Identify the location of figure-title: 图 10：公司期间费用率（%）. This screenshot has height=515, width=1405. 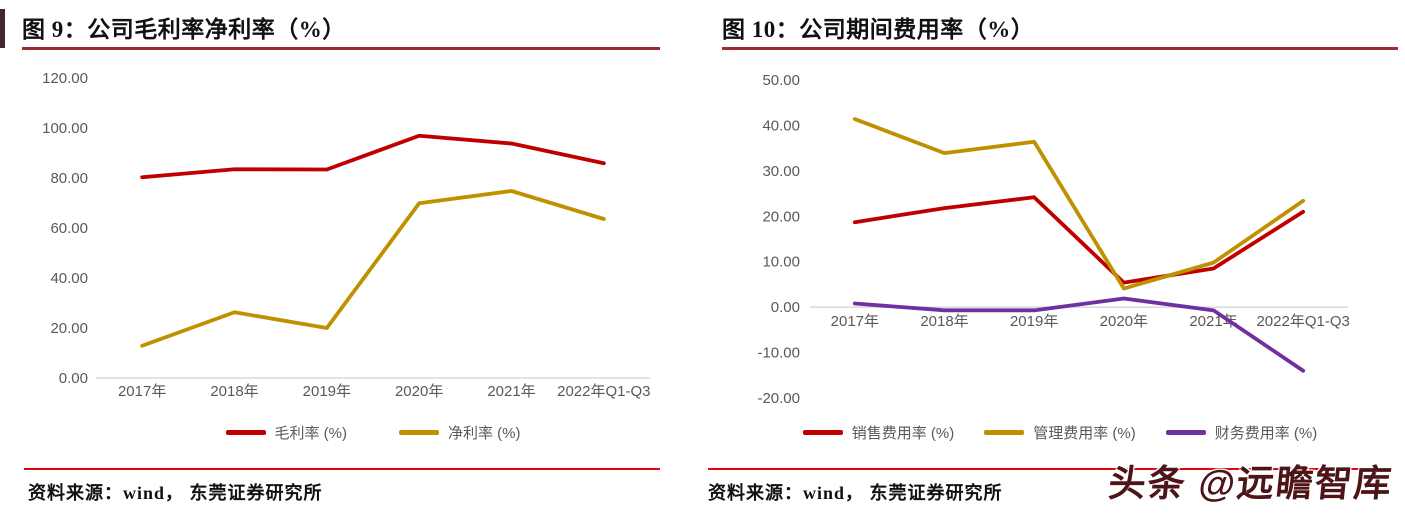
(878, 29).